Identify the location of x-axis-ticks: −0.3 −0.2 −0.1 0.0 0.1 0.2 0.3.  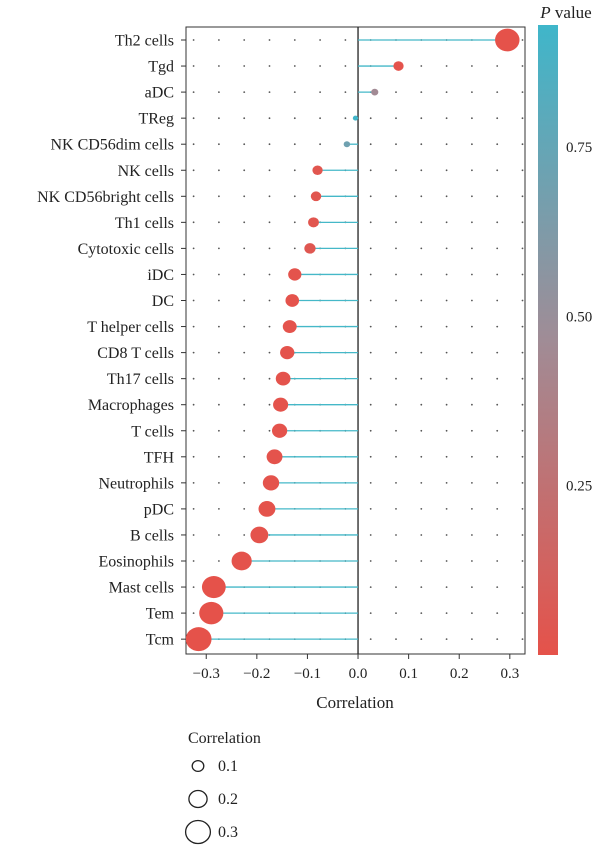
(356, 668).